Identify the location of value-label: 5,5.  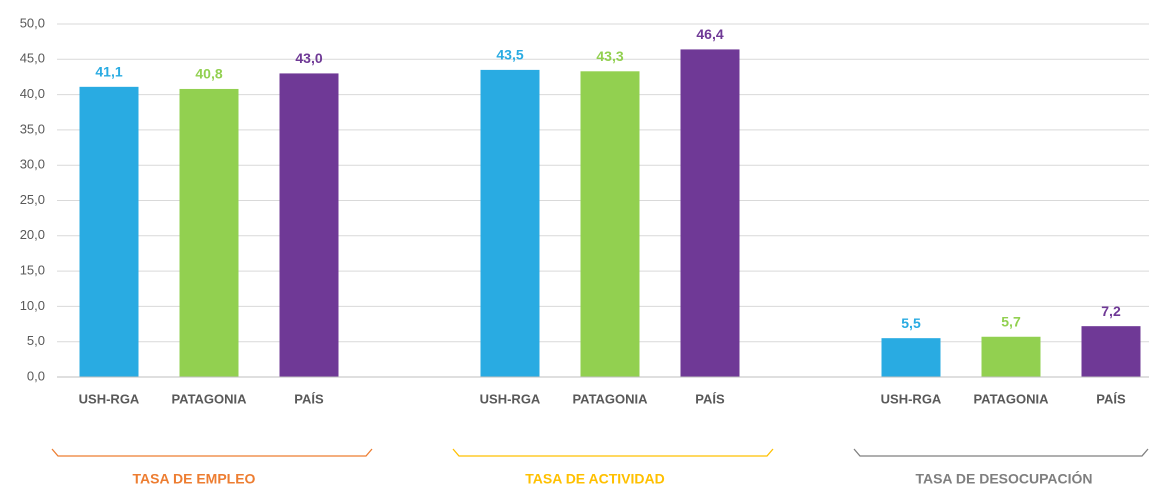
(911, 323).